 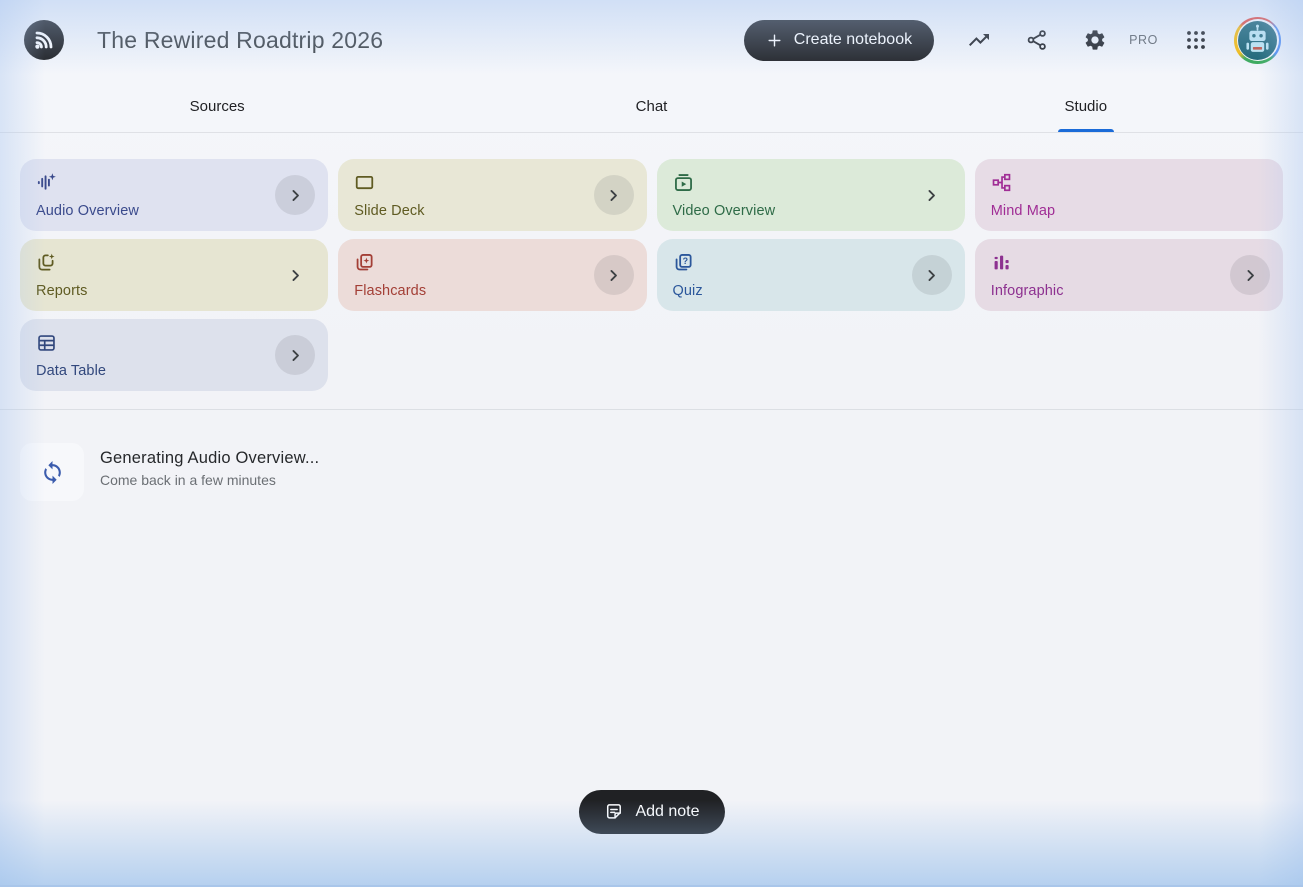 I want to click on card-video-overview: Video Overview, so click(x=810, y=195).